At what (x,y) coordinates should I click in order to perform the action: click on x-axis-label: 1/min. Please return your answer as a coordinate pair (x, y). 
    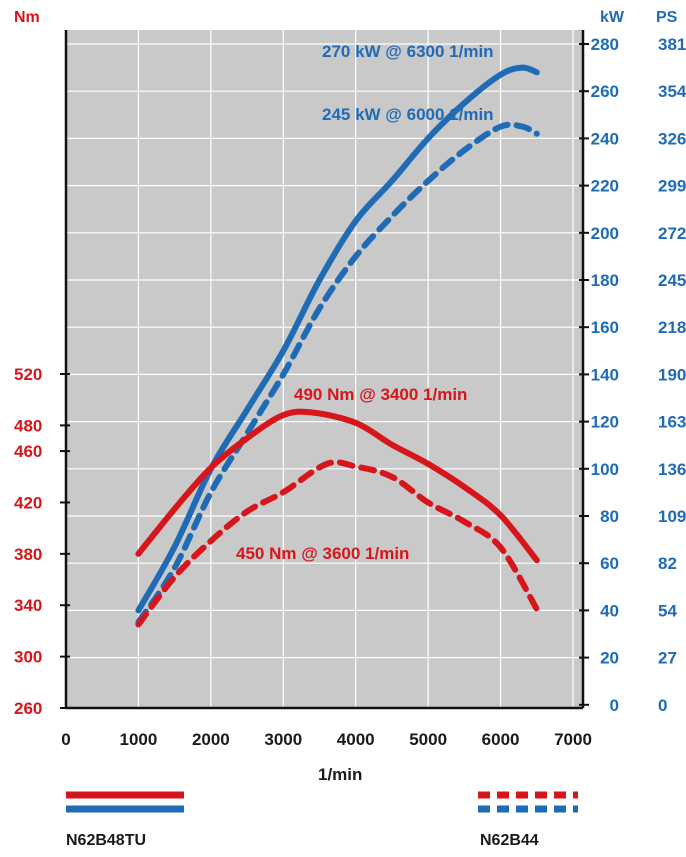
    Looking at the image, I should click on (340, 774).